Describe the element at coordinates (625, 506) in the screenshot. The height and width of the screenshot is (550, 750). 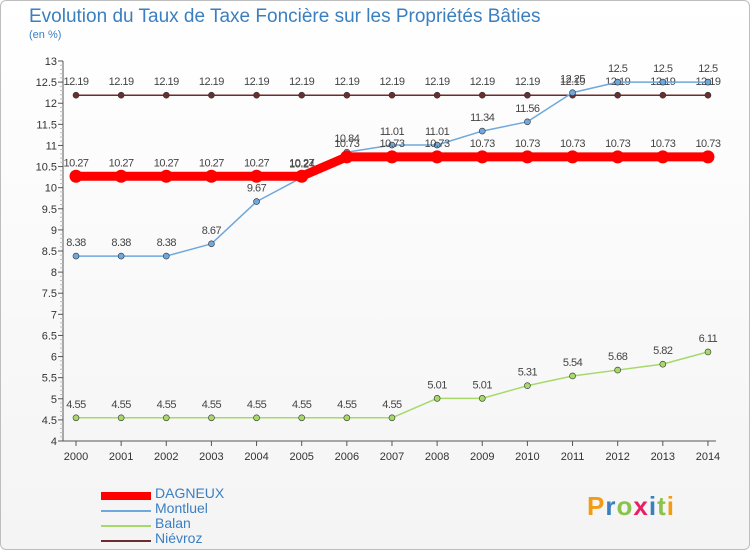
I see `logo-letter: o` at that location.